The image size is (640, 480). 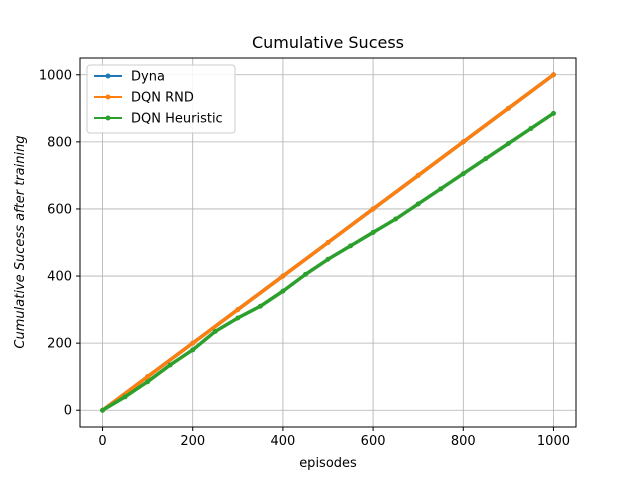 I want to click on x-tick-label: 800, so click(x=463, y=441).